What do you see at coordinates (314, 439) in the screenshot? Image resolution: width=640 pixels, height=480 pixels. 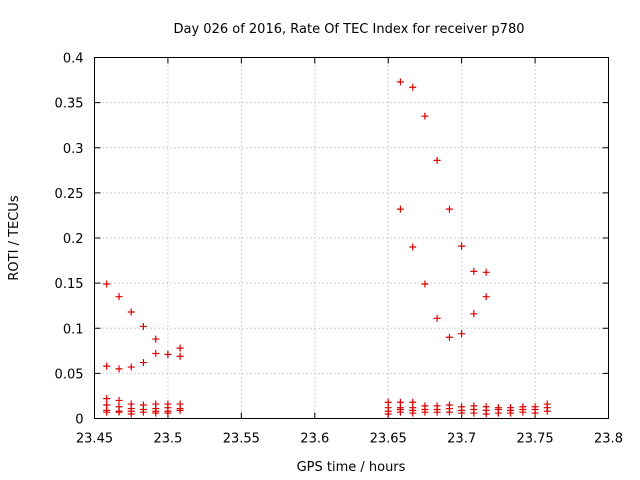 I see `x-tick-label: 23.6` at bounding box center [314, 439].